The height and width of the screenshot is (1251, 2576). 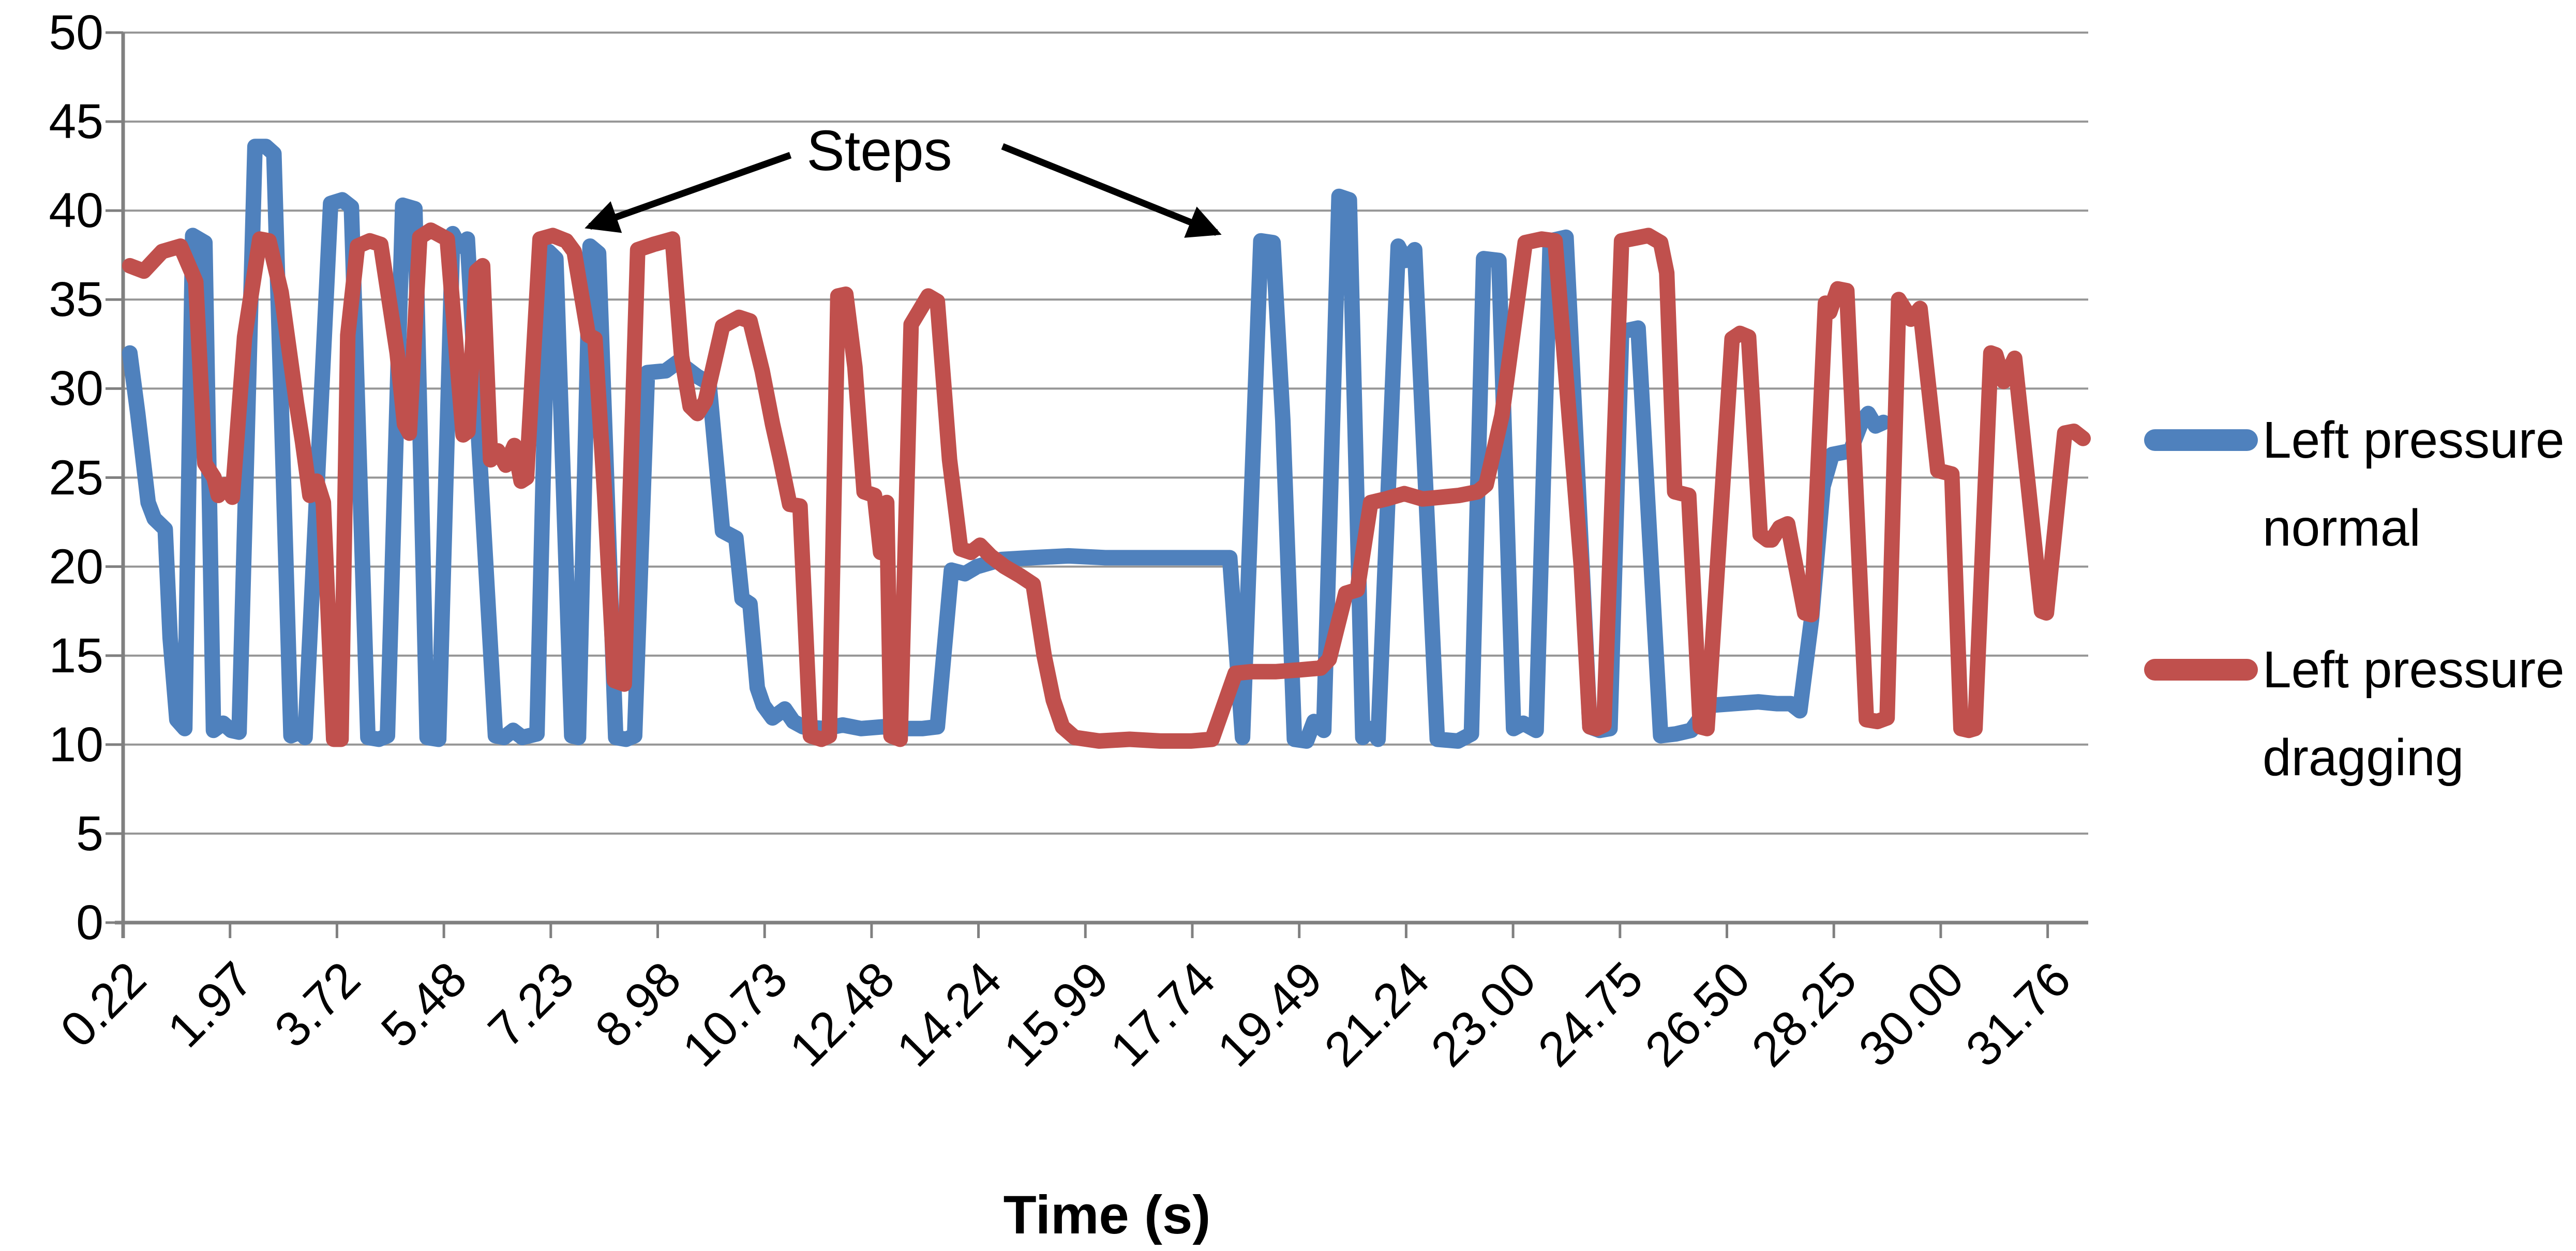 I want to click on y-tick-label: 15, so click(x=76, y=655).